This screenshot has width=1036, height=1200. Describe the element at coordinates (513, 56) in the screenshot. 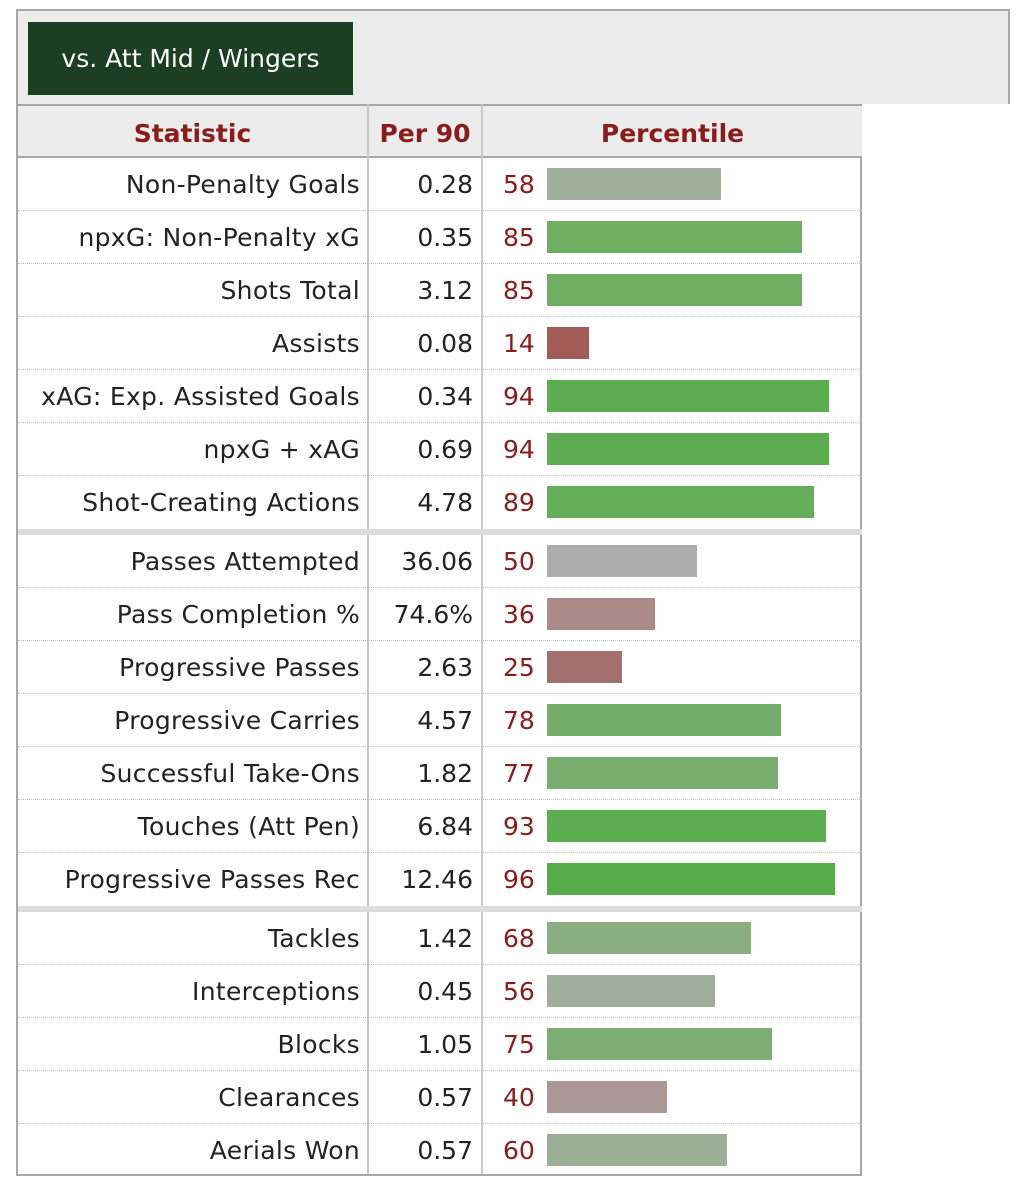

I see `tab-bar: vs. Att Mid / Wingers` at that location.